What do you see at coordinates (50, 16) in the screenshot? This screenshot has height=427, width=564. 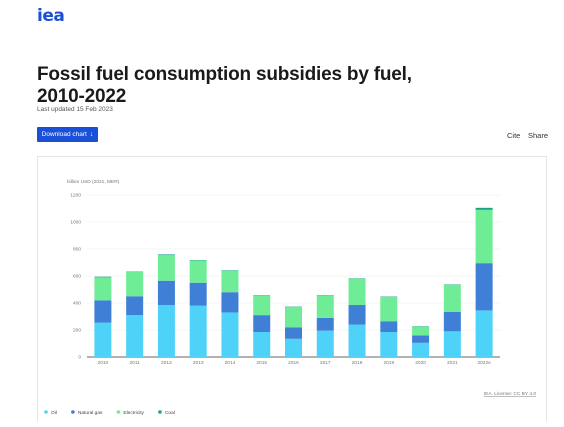 I see `iea-logo: iea` at bounding box center [50, 16].